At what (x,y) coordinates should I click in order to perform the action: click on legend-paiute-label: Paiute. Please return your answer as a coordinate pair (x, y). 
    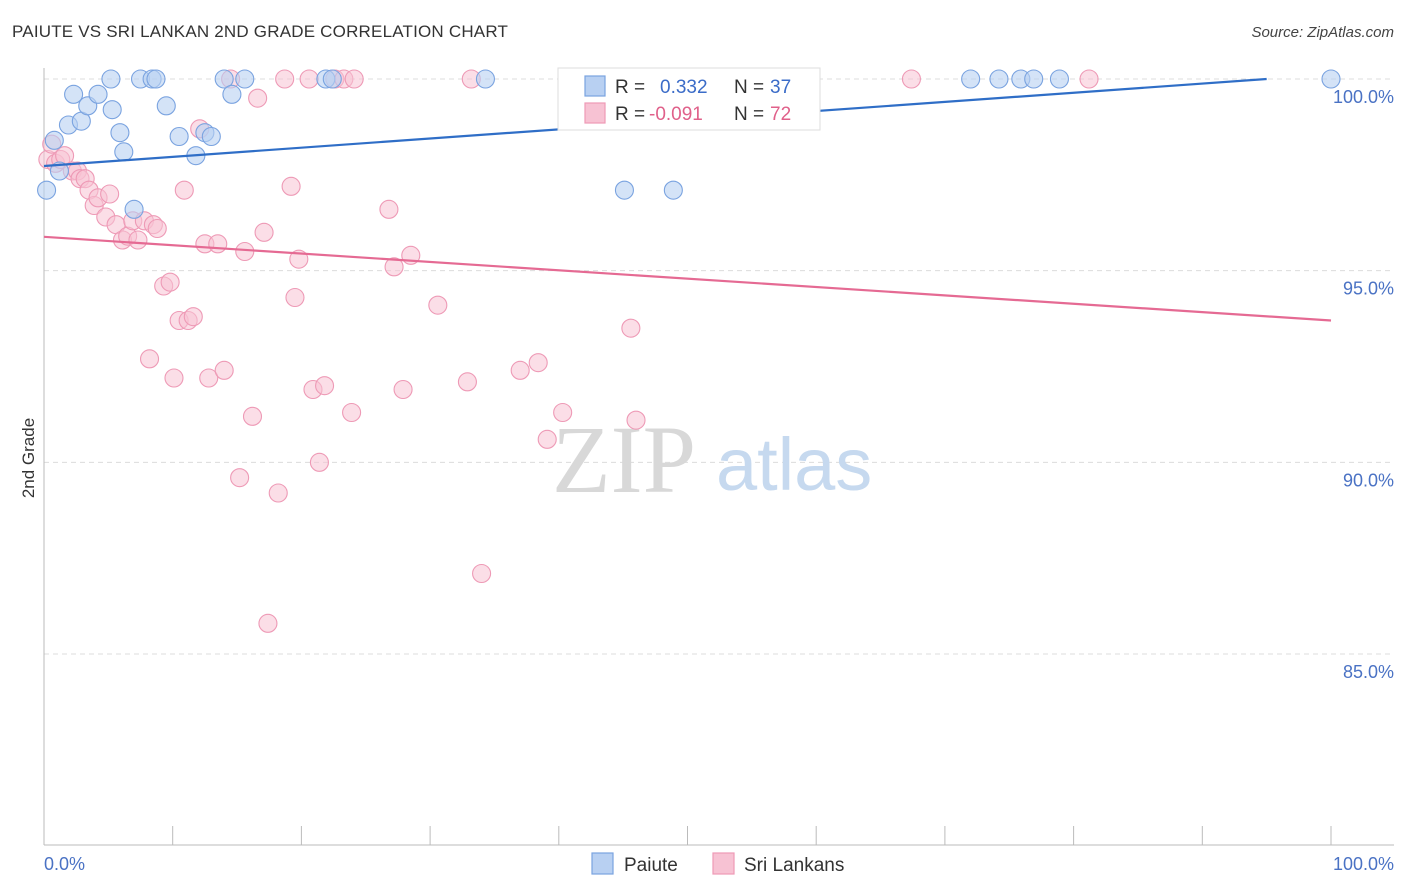
    Looking at the image, I should click on (651, 865).